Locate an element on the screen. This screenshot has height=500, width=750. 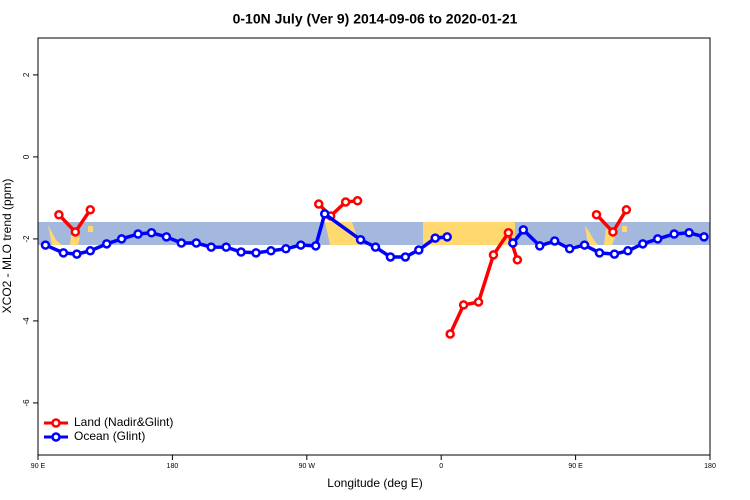
x-tick-label: 0 is located at coordinates (441, 466).